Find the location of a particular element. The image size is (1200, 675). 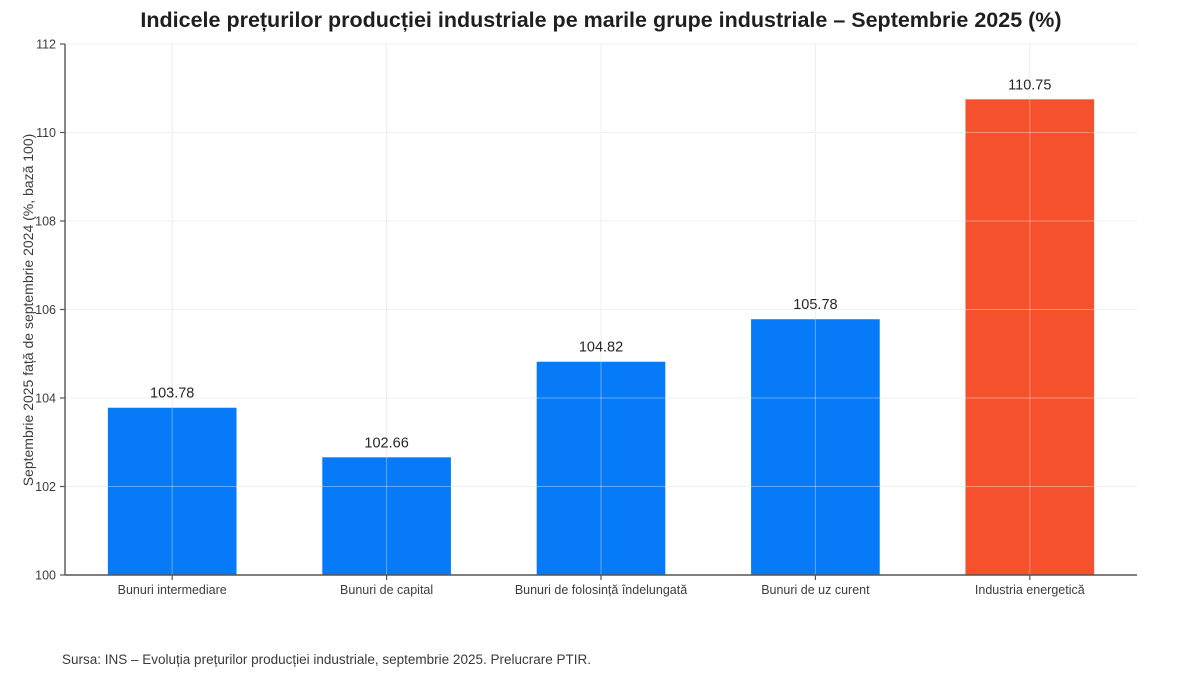

bar-value-label: 110.75 is located at coordinates (1029, 85).